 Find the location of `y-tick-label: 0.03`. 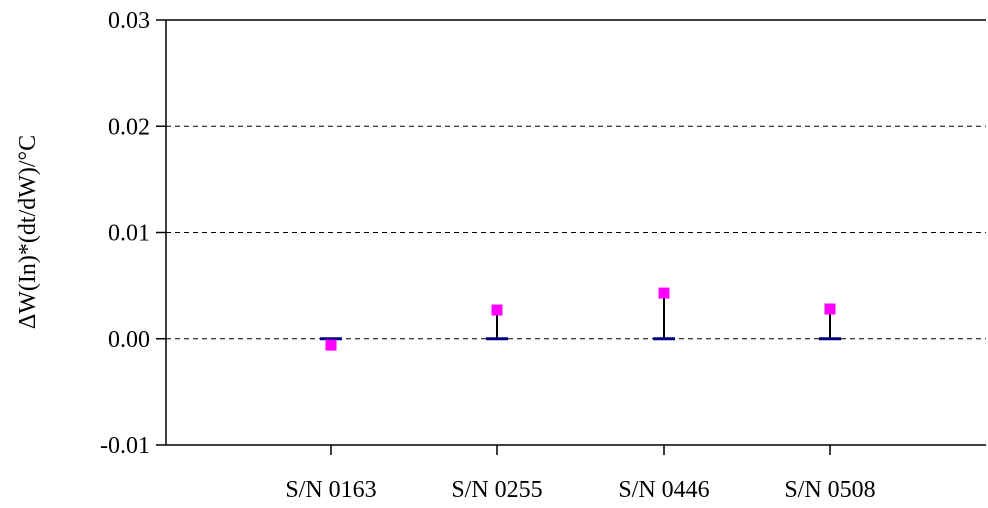

y-tick-label: 0.03 is located at coordinates (129, 21).